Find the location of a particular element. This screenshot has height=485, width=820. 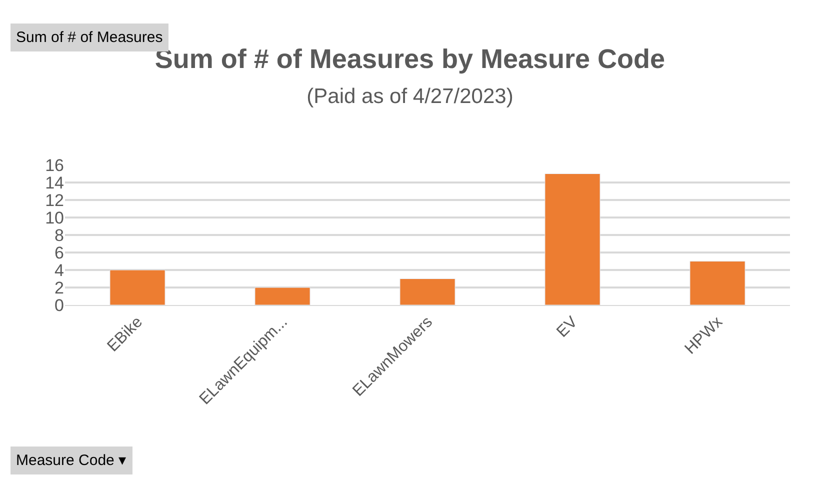

y-tick-label: 14 is located at coordinates (54, 182).